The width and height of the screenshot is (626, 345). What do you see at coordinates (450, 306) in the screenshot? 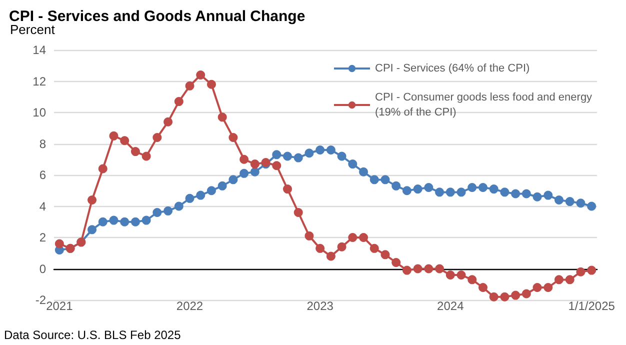
I see `x-tick-label: 2024` at bounding box center [450, 306].